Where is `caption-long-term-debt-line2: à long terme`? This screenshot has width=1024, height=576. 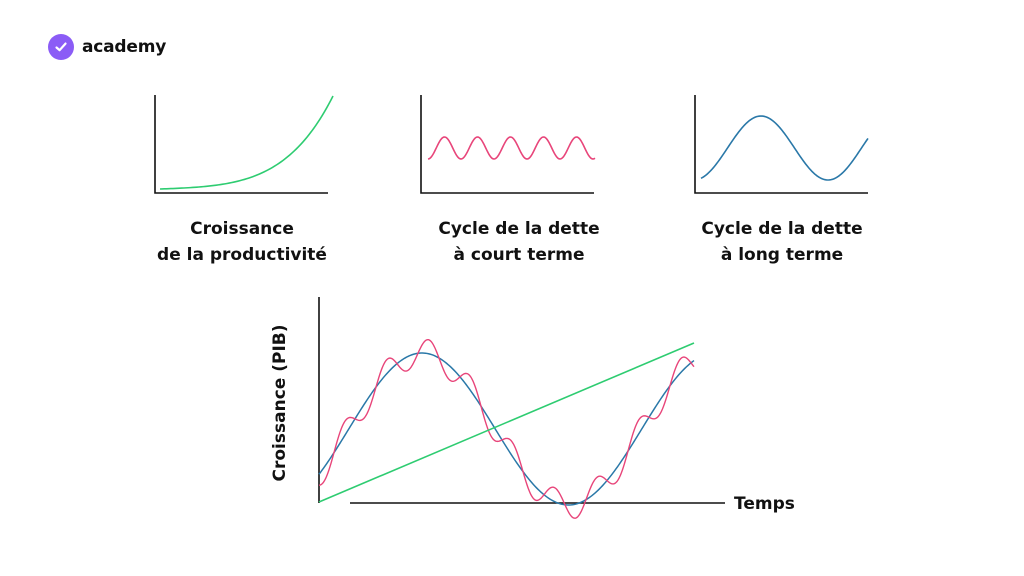
caption-long-term-debt-line2: à long terme is located at coordinates (782, 255).